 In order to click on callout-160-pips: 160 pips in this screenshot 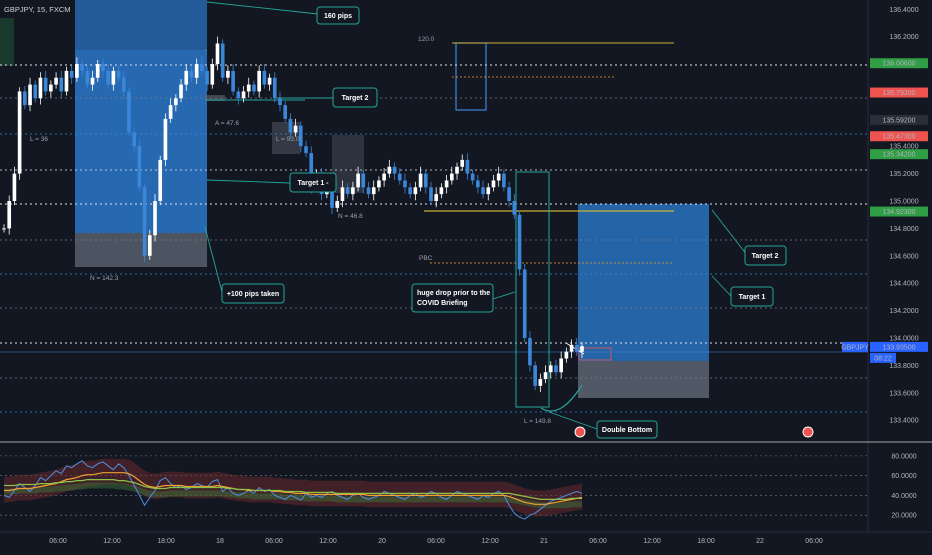, I will do `click(338, 15)`.